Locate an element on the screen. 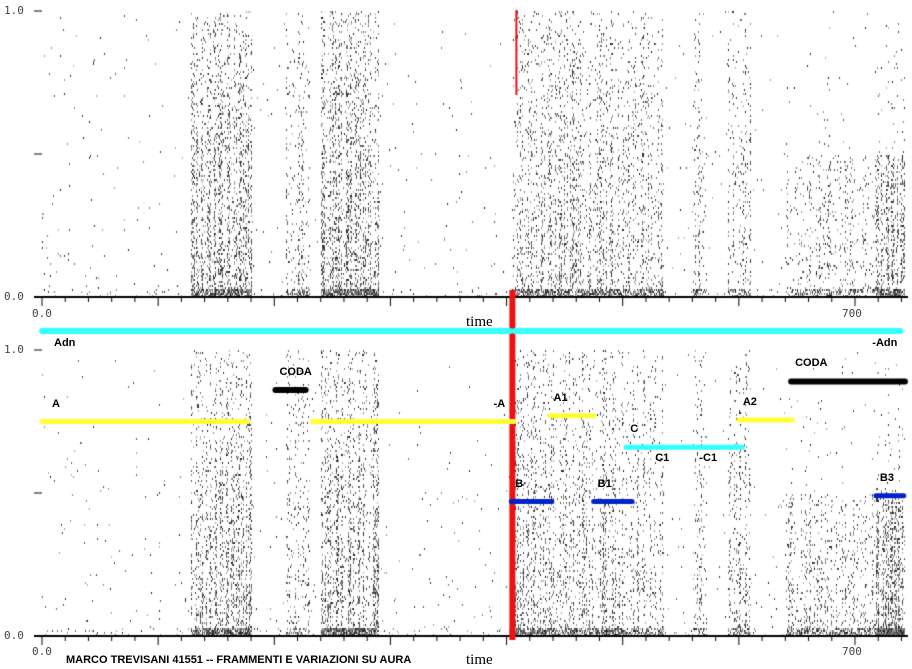 Image resolution: width=912 pixels, height=669 pixels. annotation-label-a1: A1 is located at coordinates (560, 397).